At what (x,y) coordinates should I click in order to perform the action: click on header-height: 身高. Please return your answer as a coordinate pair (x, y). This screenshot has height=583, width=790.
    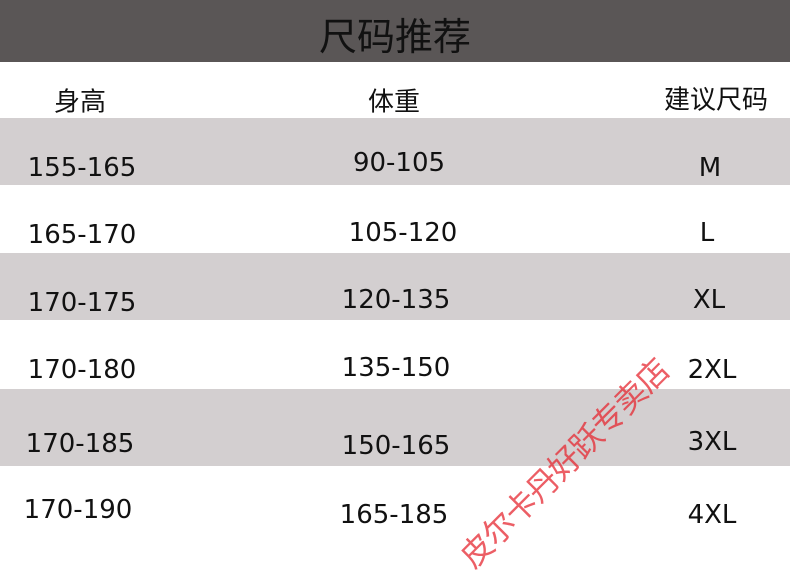
    Looking at the image, I should click on (80, 102).